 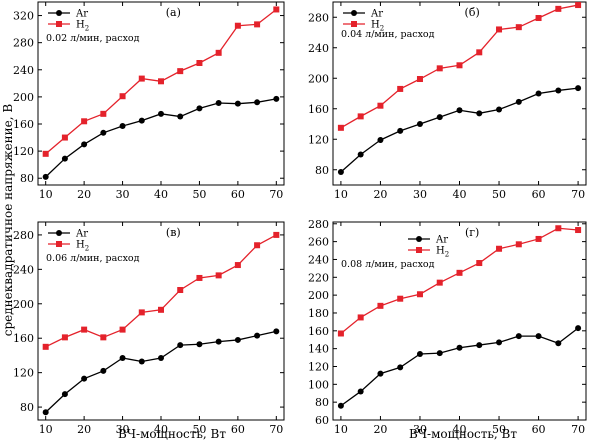 What do you see at coordinates (173, 12) in the screenshot?
I see `panel-label: (а)` at bounding box center [173, 12].